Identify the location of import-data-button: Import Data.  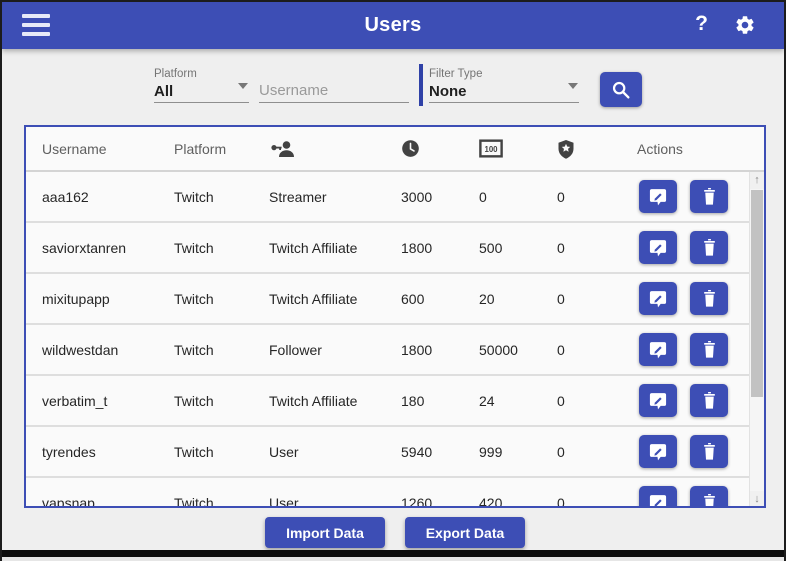
(325, 532).